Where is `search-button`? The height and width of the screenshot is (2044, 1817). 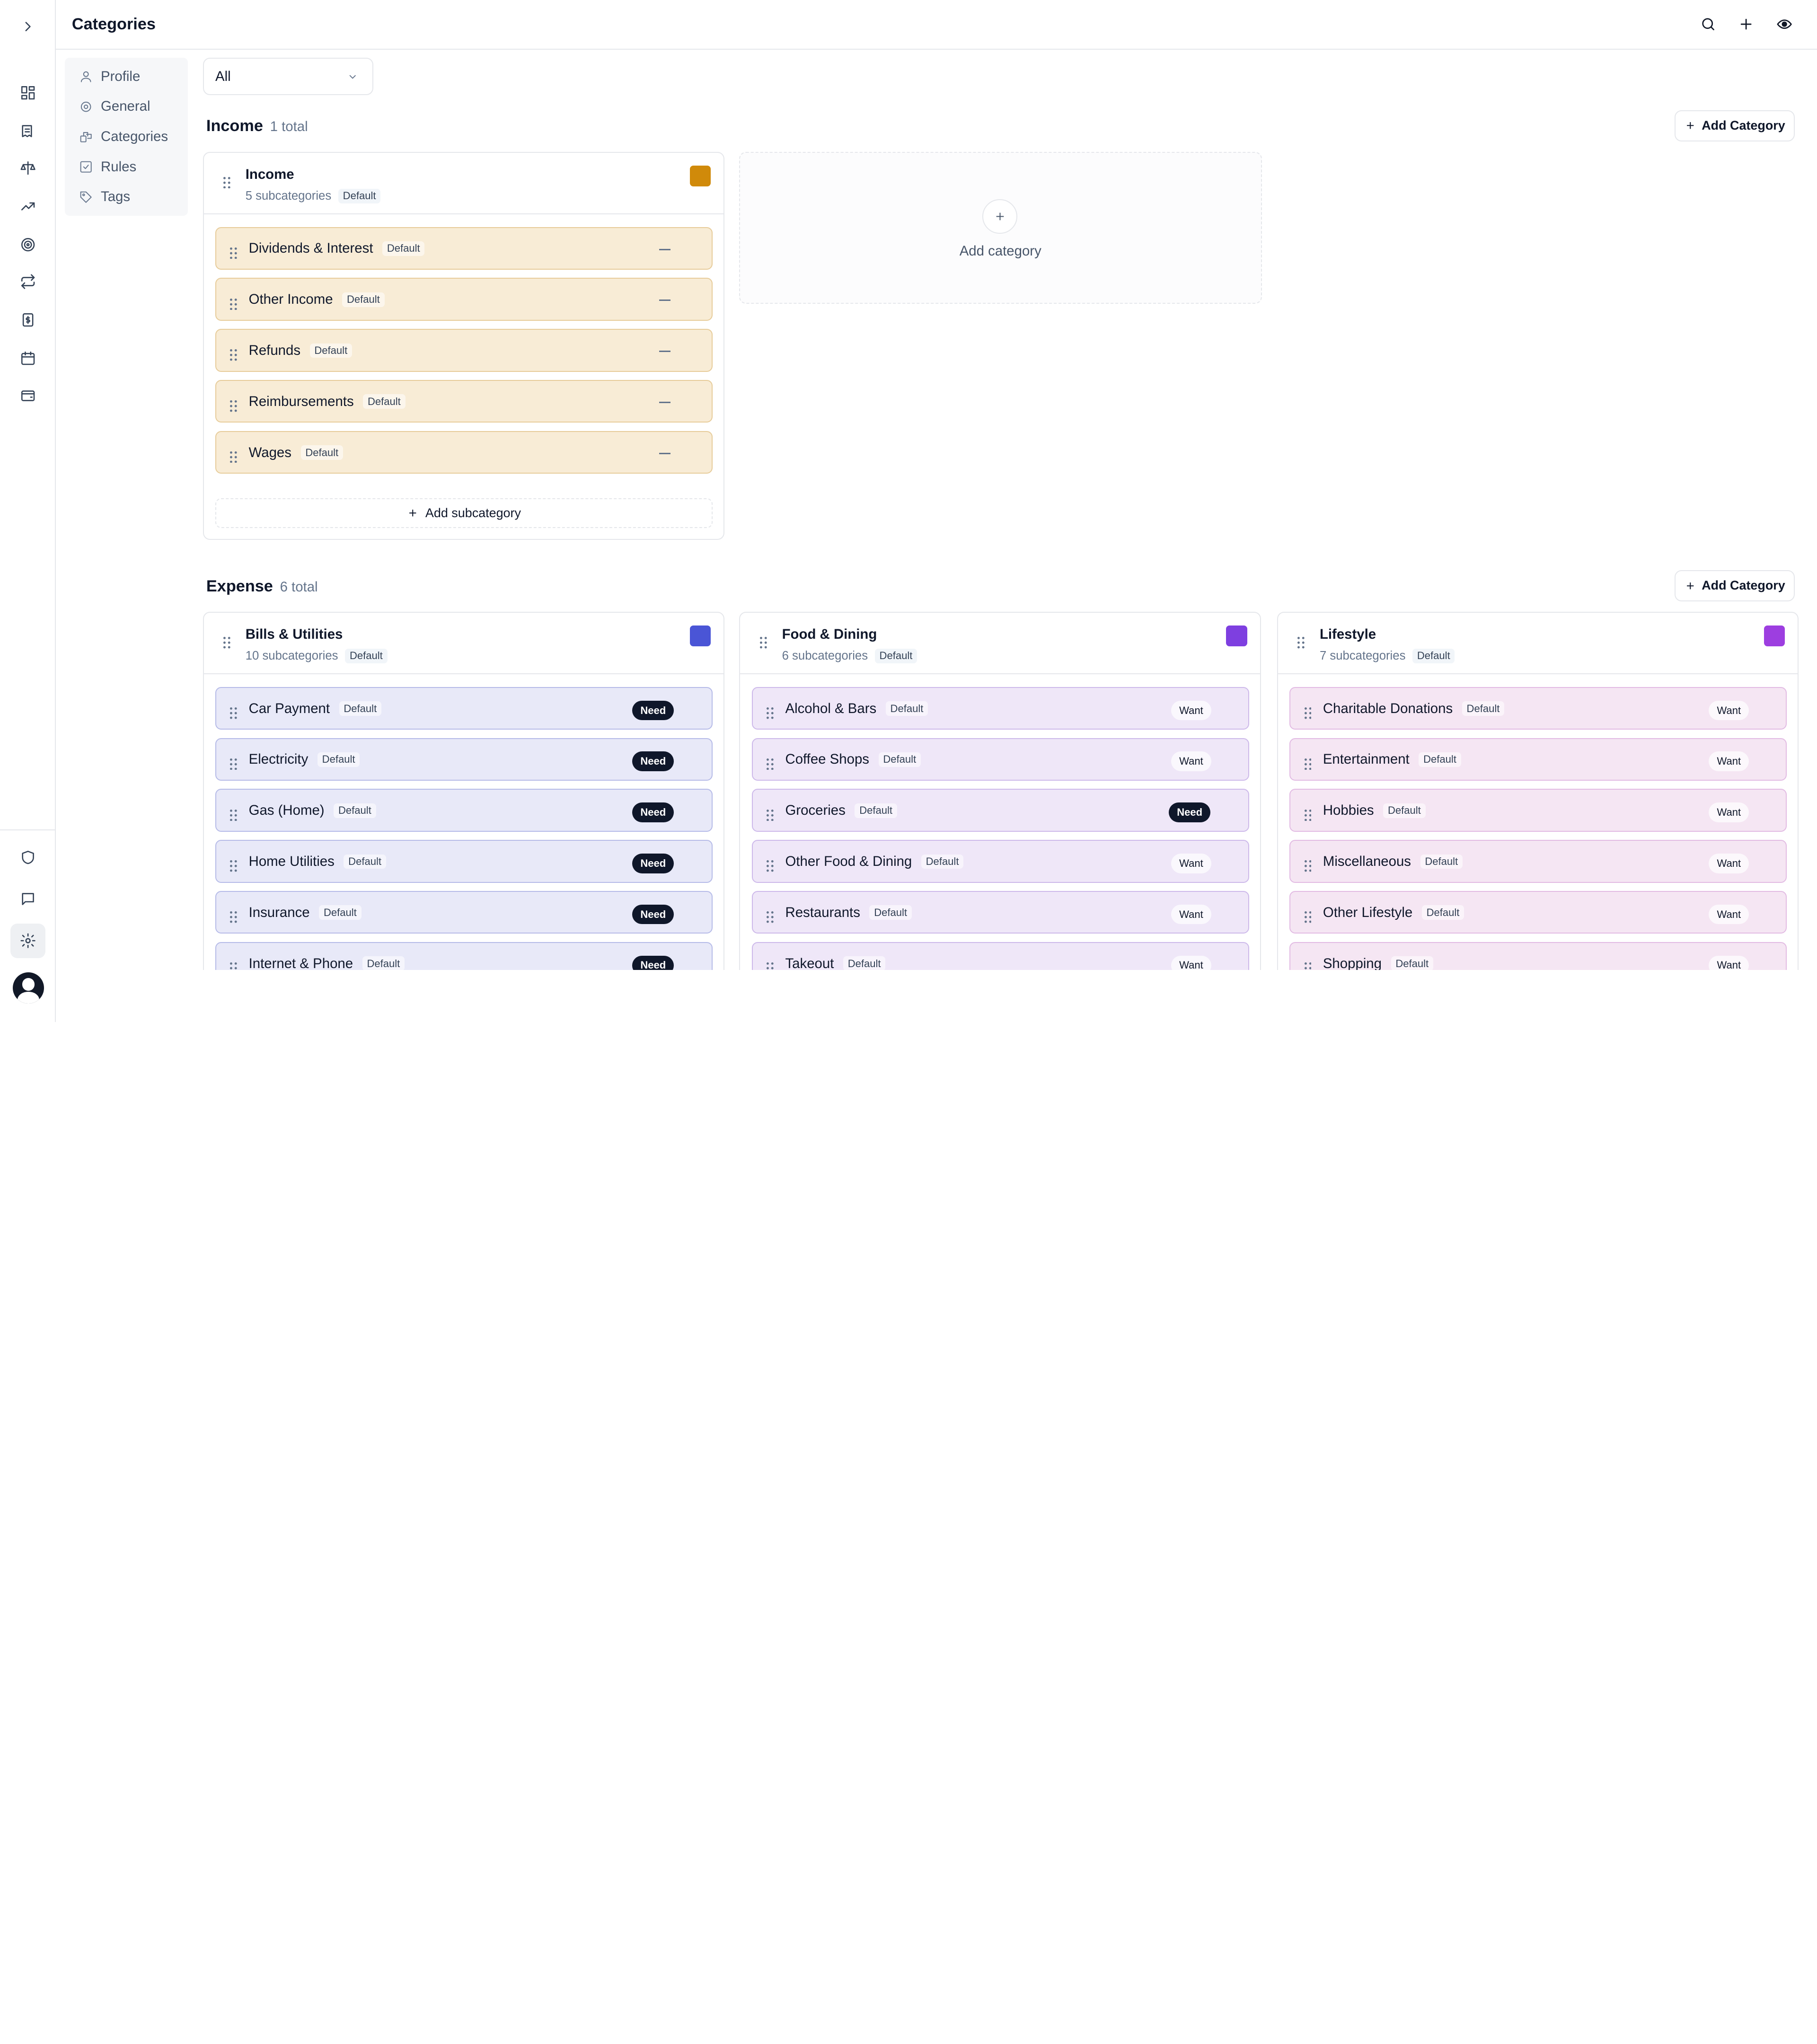
search-button is located at coordinates (1708, 24).